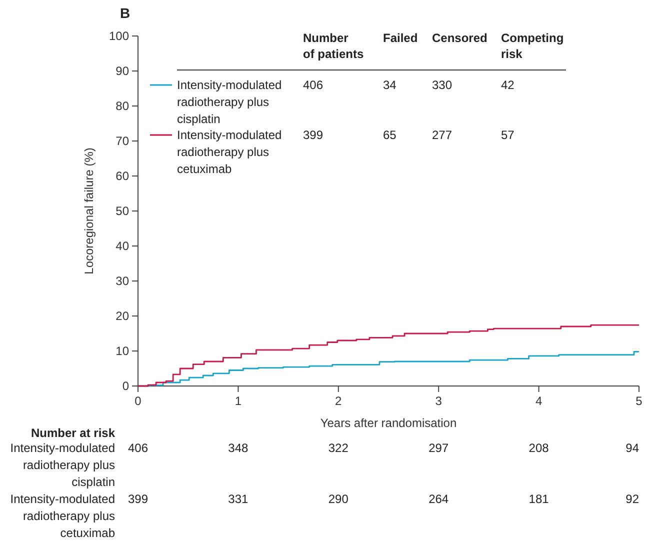 The width and height of the screenshot is (649, 544). What do you see at coordinates (633, 448) in the screenshot?
I see `text: 94` at bounding box center [633, 448].